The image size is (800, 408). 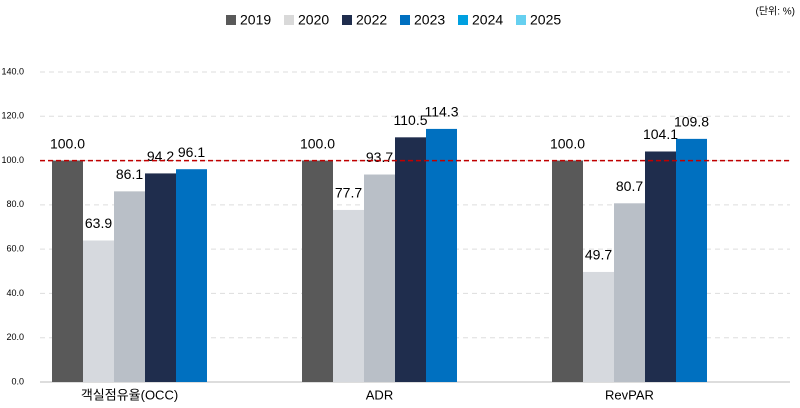 I want to click on x-tick-label: 객실점유율(OCC), so click(x=129, y=394).